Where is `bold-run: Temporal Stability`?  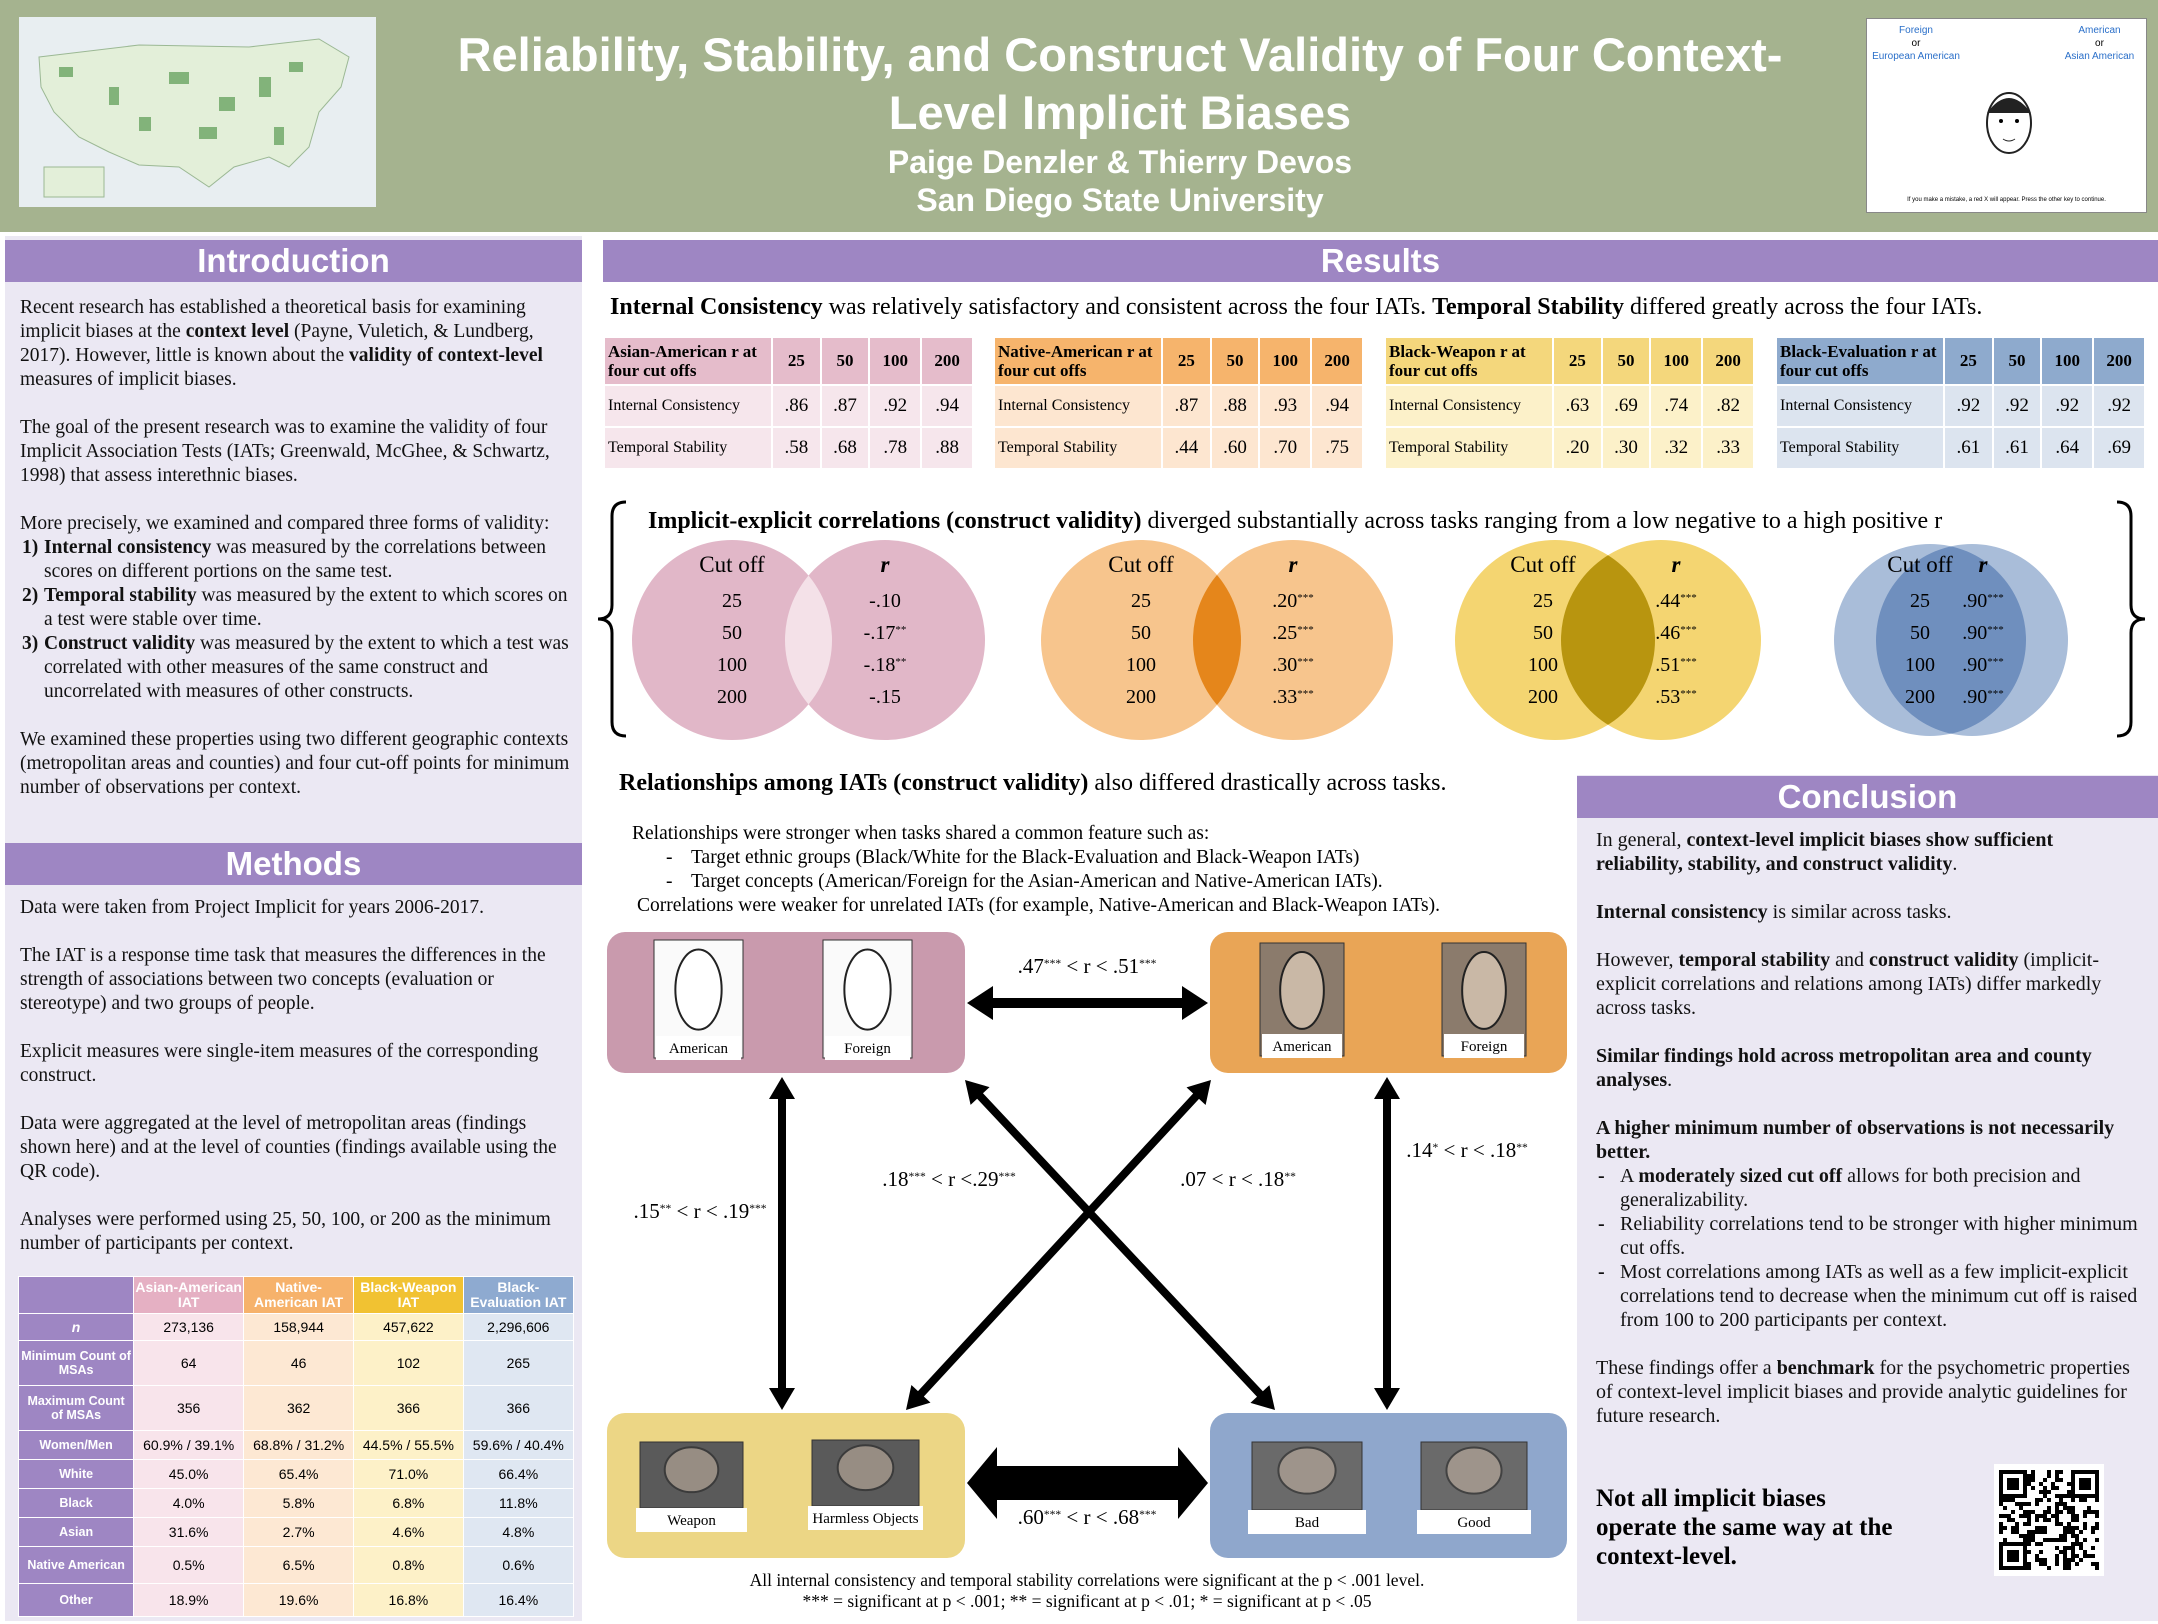 bold-run: Temporal Stability is located at coordinates (1528, 307).